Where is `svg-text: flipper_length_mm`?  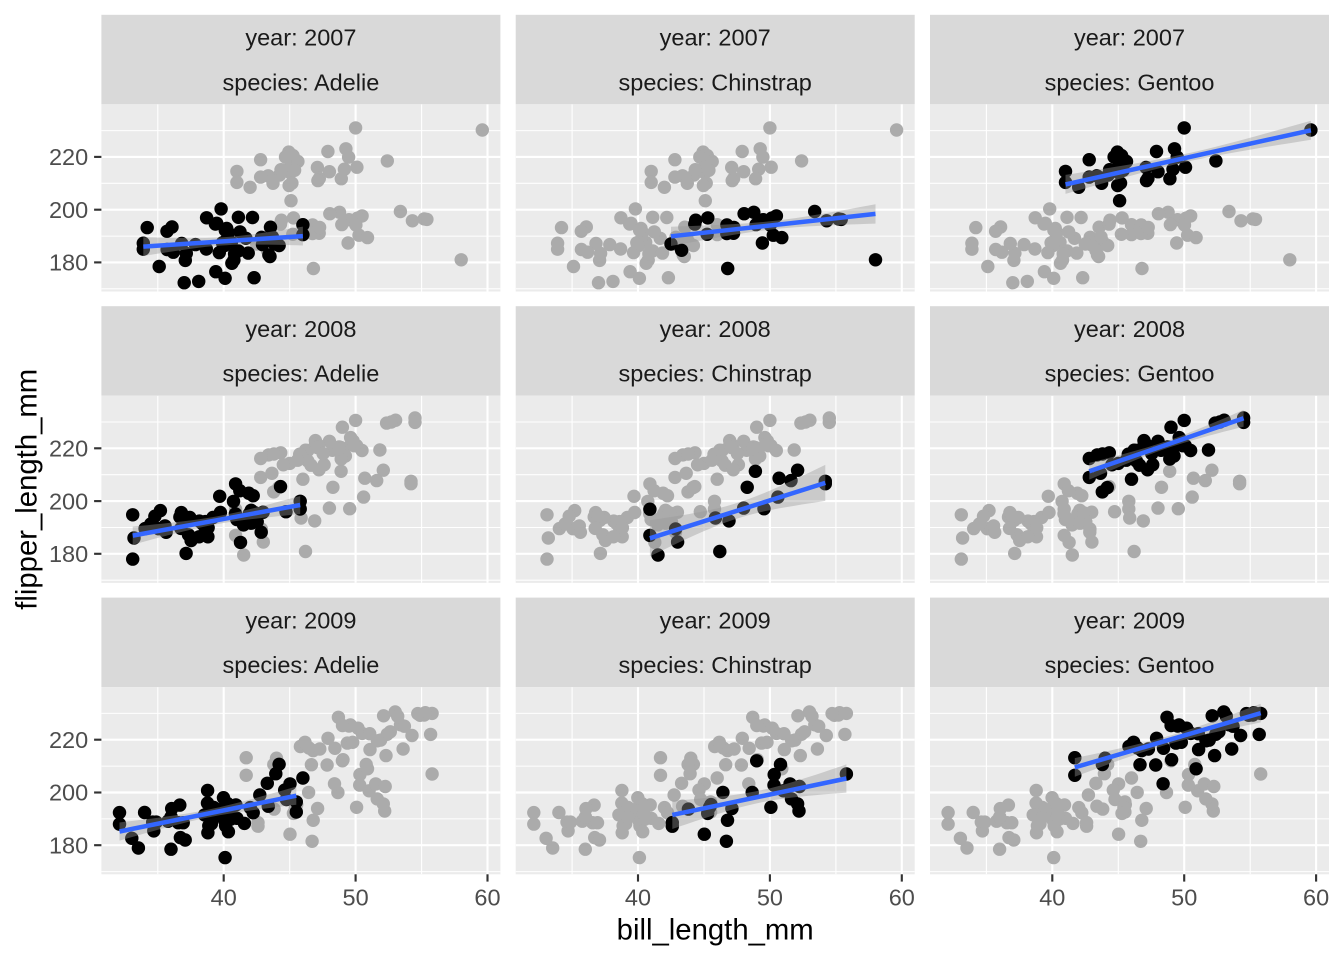
svg-text: flipper_length_mm is located at coordinates (27, 489).